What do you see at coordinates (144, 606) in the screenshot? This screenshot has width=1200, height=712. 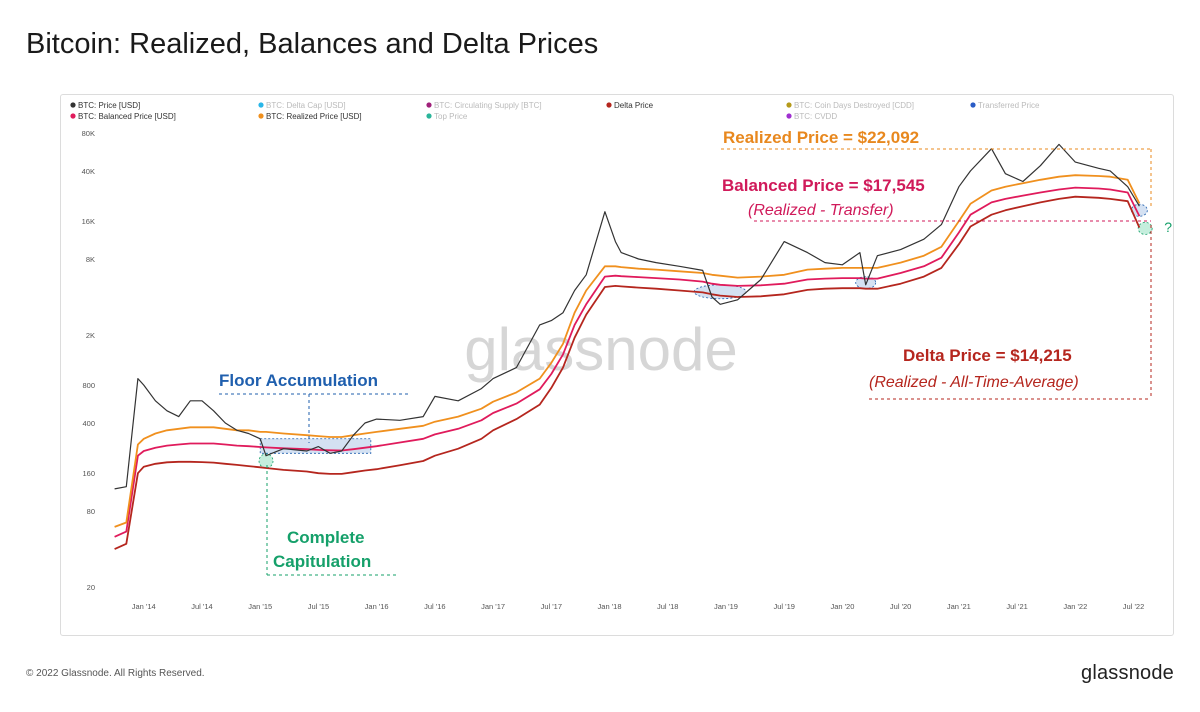 I see `x-tick-label: Jan '14` at bounding box center [144, 606].